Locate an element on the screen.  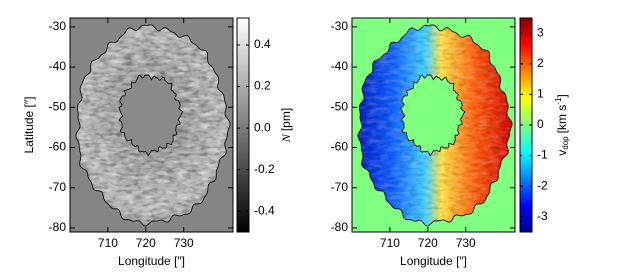
colorbar-label: N [pm] is located at coordinates (286, 125).